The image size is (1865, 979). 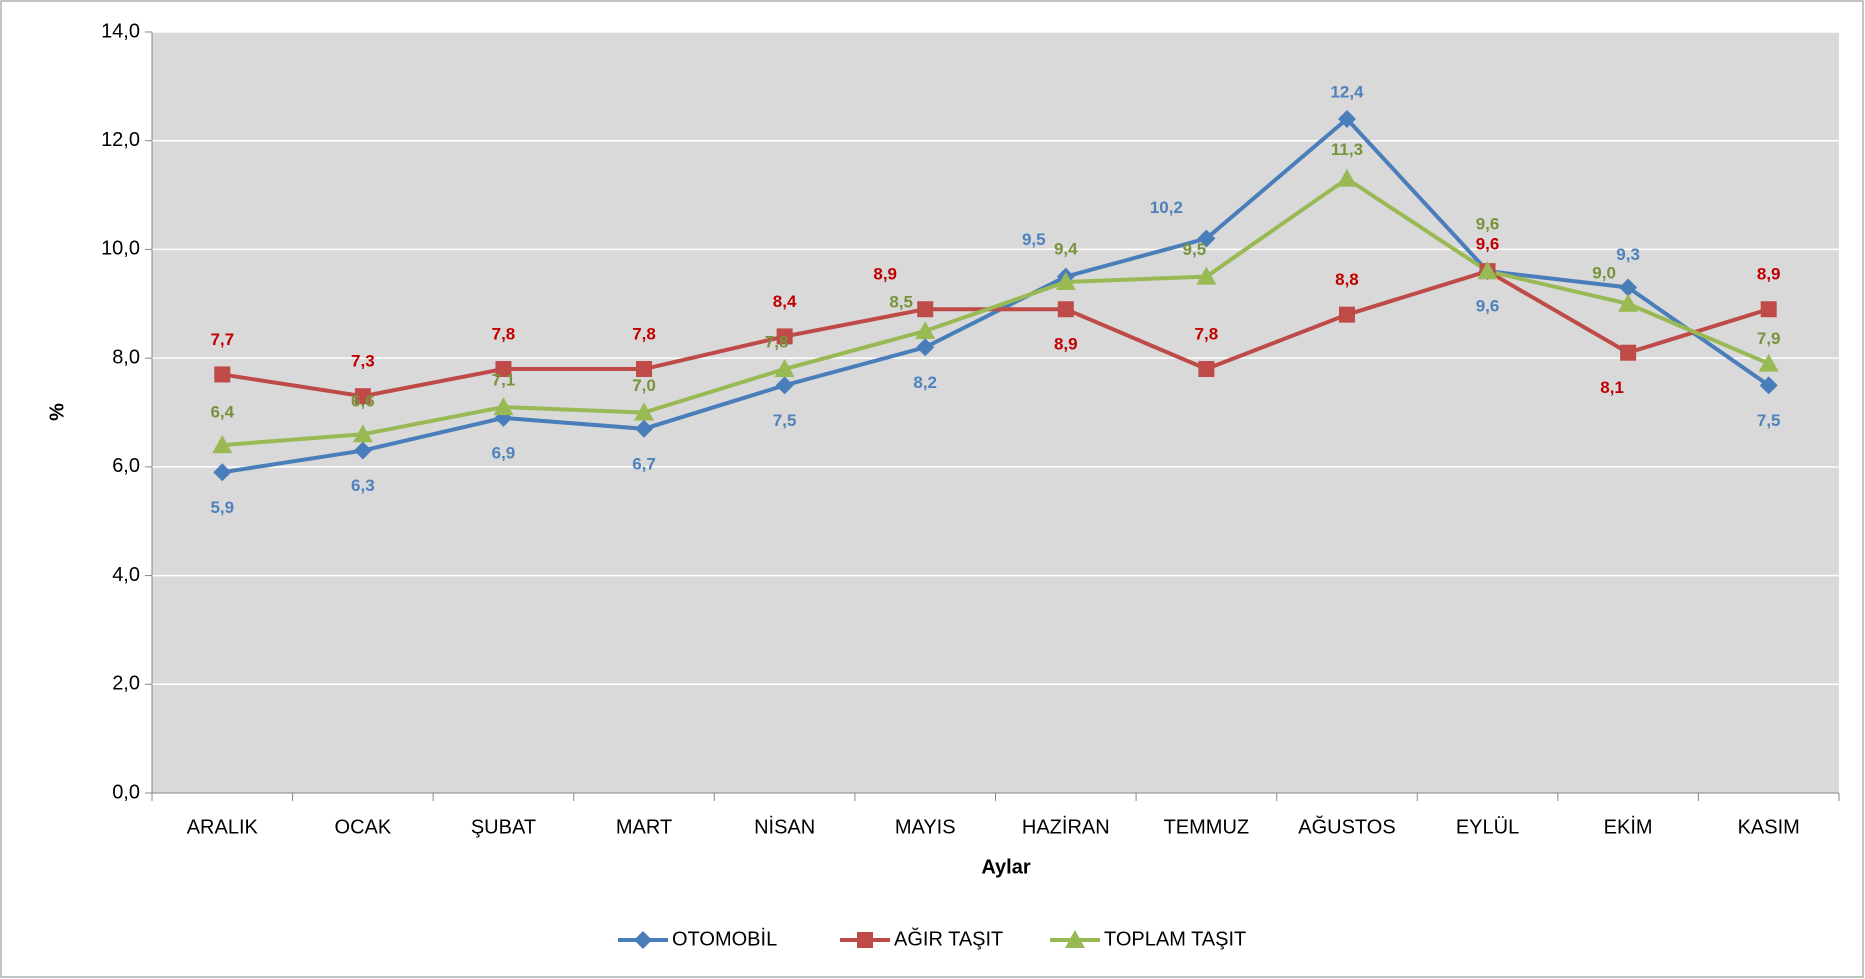 I want to click on data-label: 7,9, so click(x=1769, y=338).